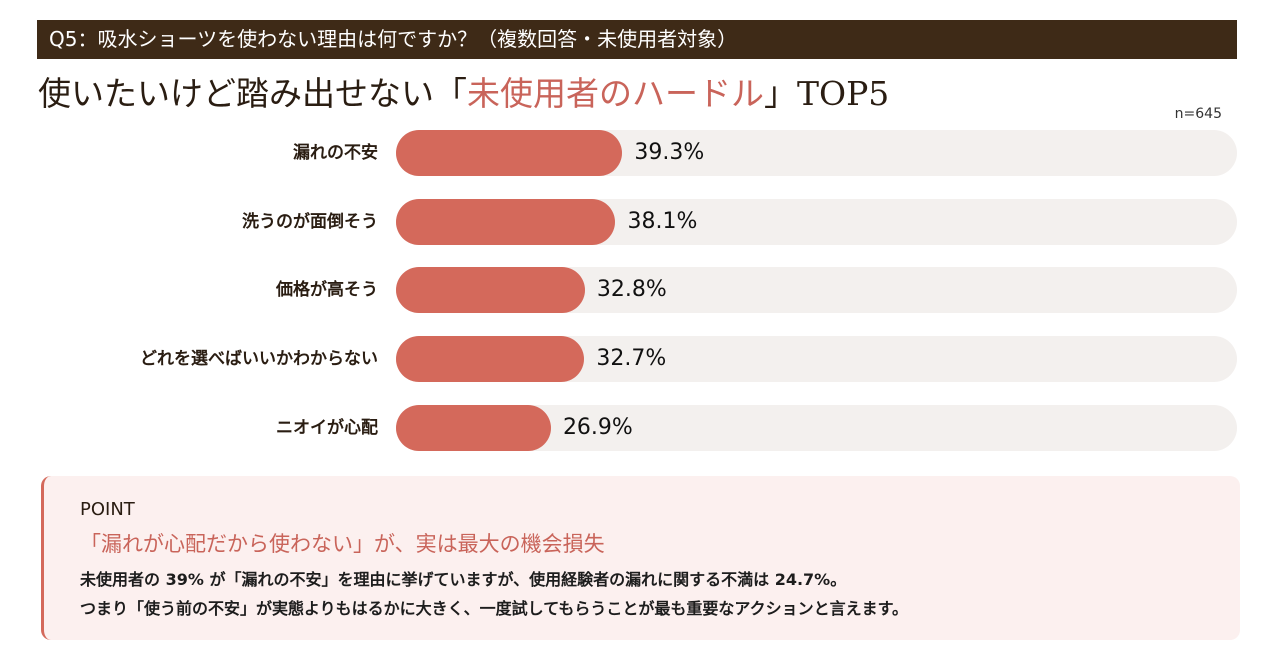 This screenshot has height=666, width=1280. I want to click on title-bracket-close: 」, so click(780, 93).